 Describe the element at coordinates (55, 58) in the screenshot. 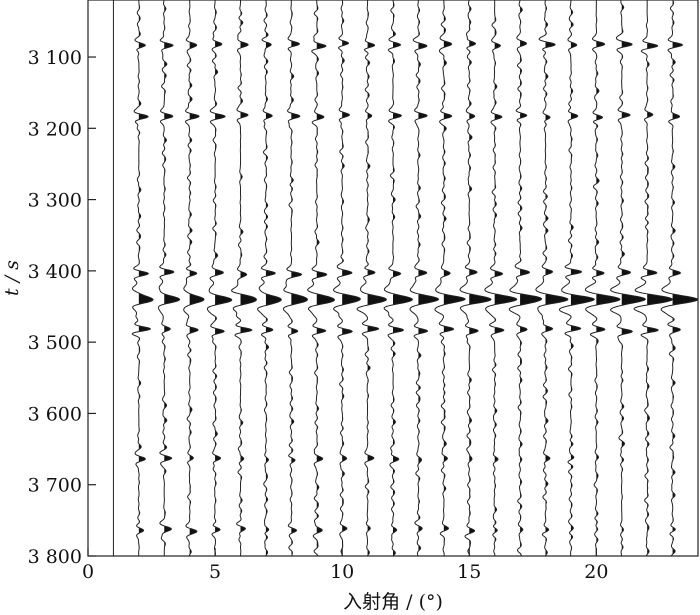

I see `y-tick-label: 3 100` at that location.